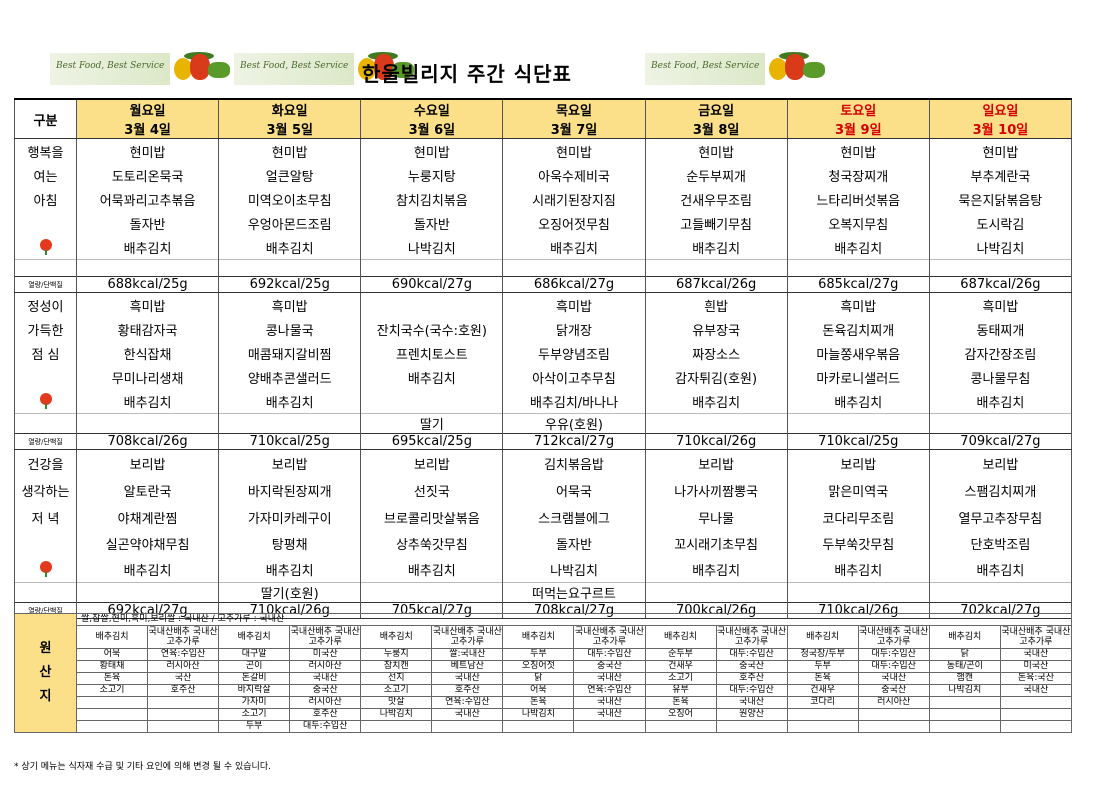  Describe the element at coordinates (147, 353) in the screenshot. I see `lunch-dish: 한식잡채` at that location.